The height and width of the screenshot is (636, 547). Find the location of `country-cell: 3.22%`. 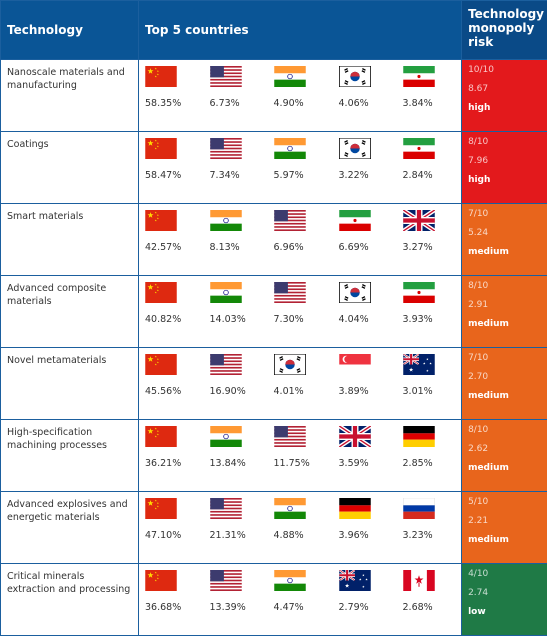

country-cell: 3.22% is located at coordinates (365, 168).